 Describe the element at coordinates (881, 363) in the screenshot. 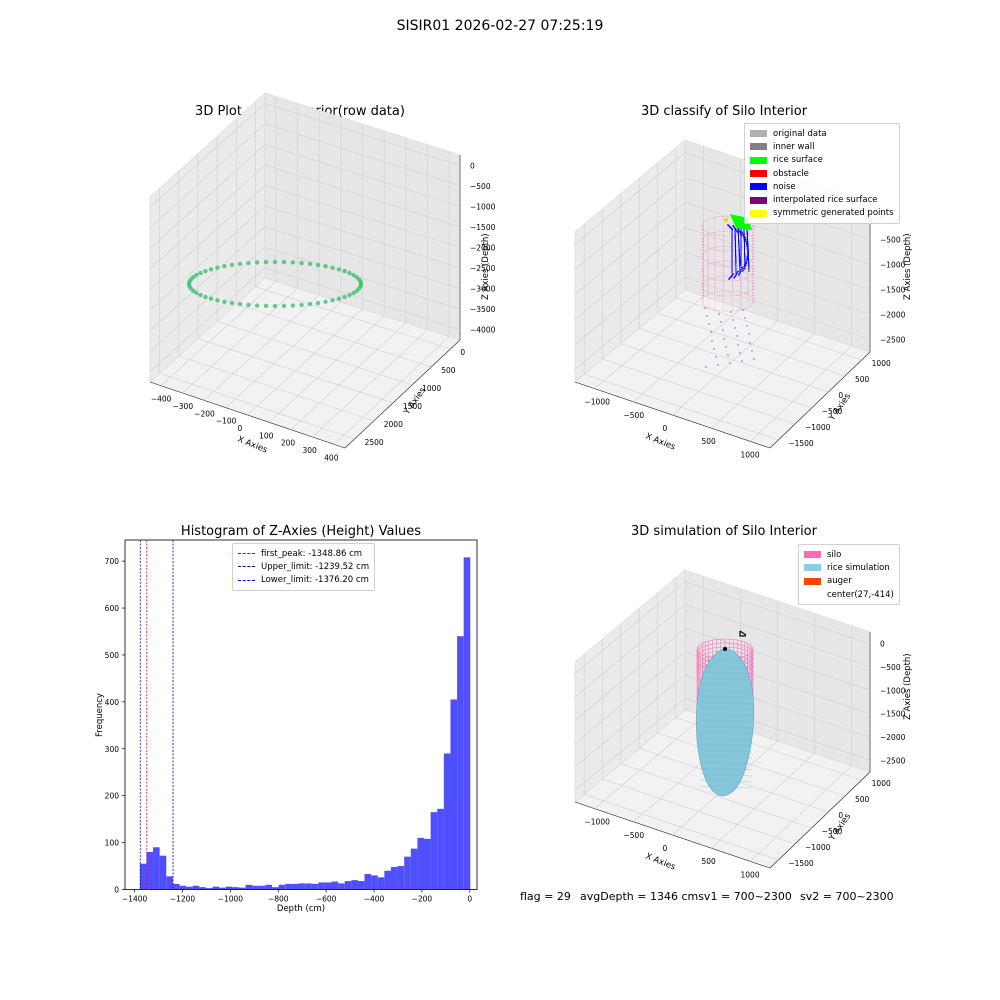

I see `plot2-ytick-label: 1000` at that location.